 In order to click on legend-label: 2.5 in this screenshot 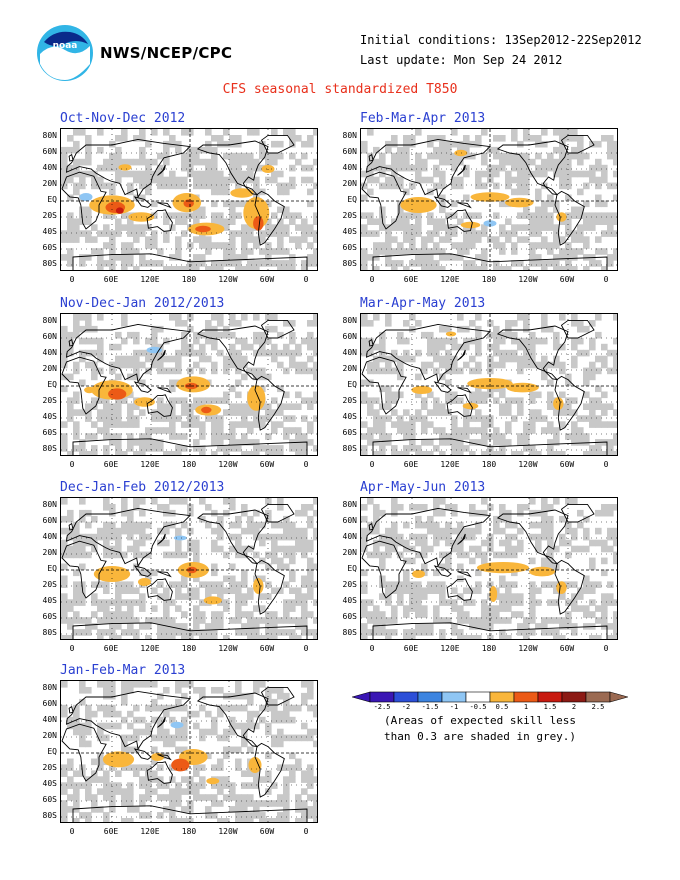, I will do `click(598, 707)`.